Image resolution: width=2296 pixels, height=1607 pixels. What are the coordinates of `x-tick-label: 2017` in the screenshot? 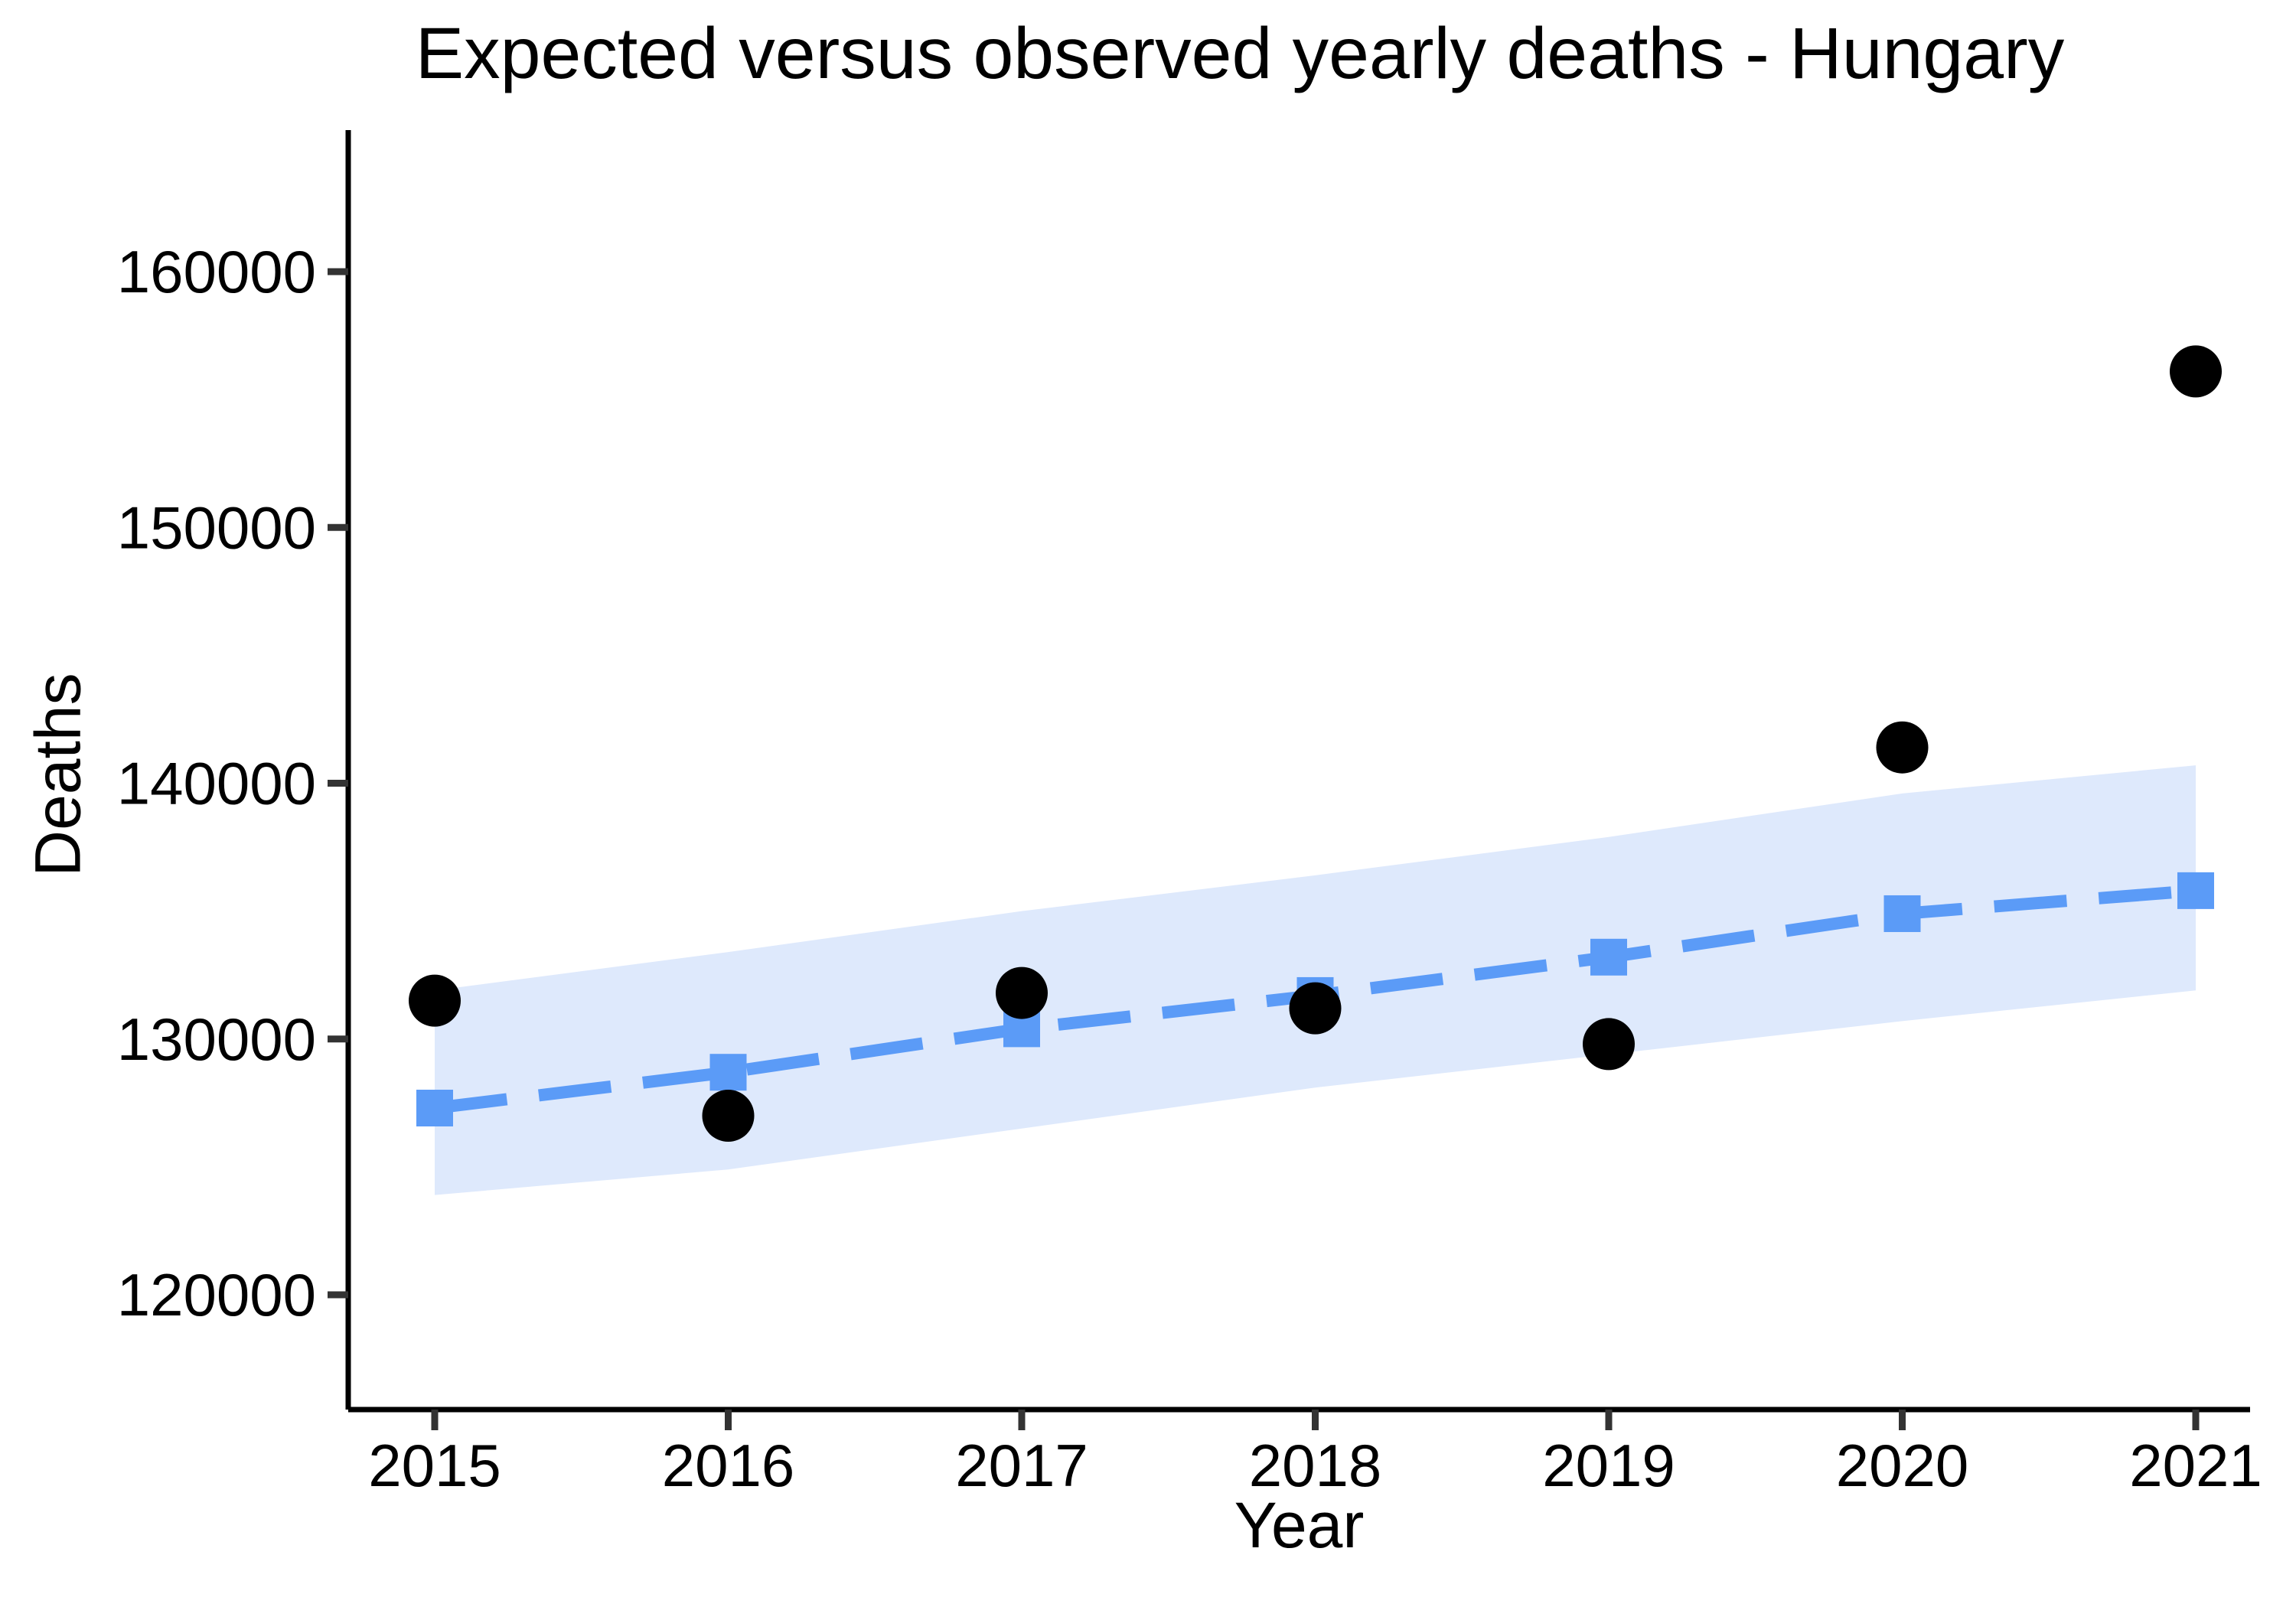 It's located at (1021, 1465).